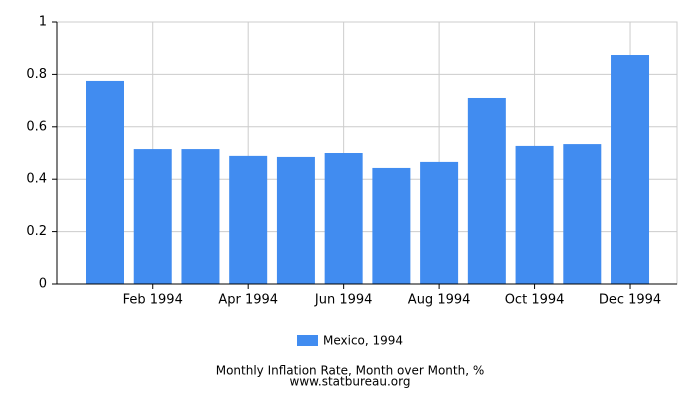  Describe the element at coordinates (535, 300) in the screenshot. I see `x-tick-label: Oct 1994` at that location.